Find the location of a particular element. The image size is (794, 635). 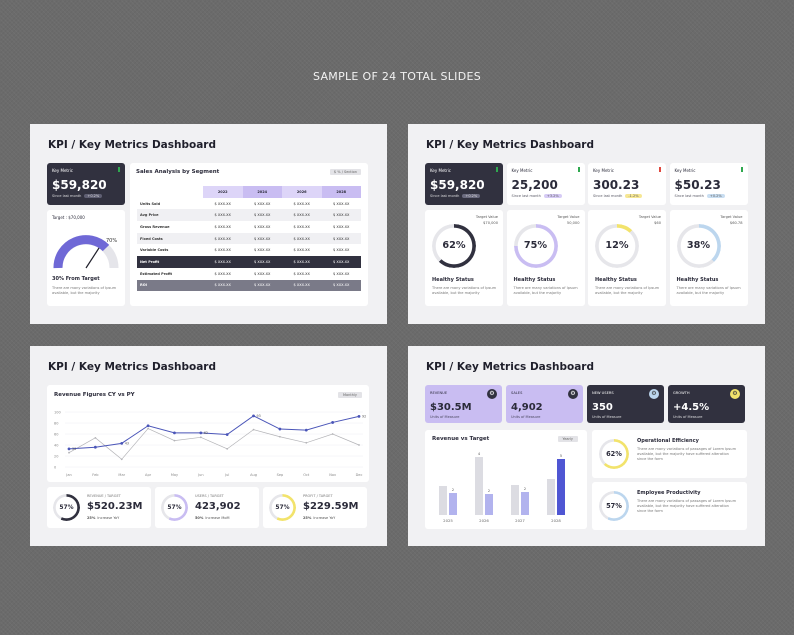

bar-chart: 2 2025 4 2 2026 2 2027 5 2028 is located at coordinates (502, 487).